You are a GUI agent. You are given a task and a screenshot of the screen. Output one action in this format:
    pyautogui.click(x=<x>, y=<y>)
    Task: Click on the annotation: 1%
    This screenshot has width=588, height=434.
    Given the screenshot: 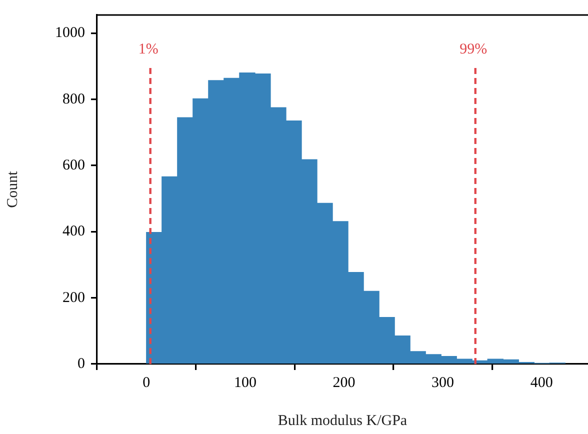 What is the action you would take?
    pyautogui.click(x=148, y=49)
    